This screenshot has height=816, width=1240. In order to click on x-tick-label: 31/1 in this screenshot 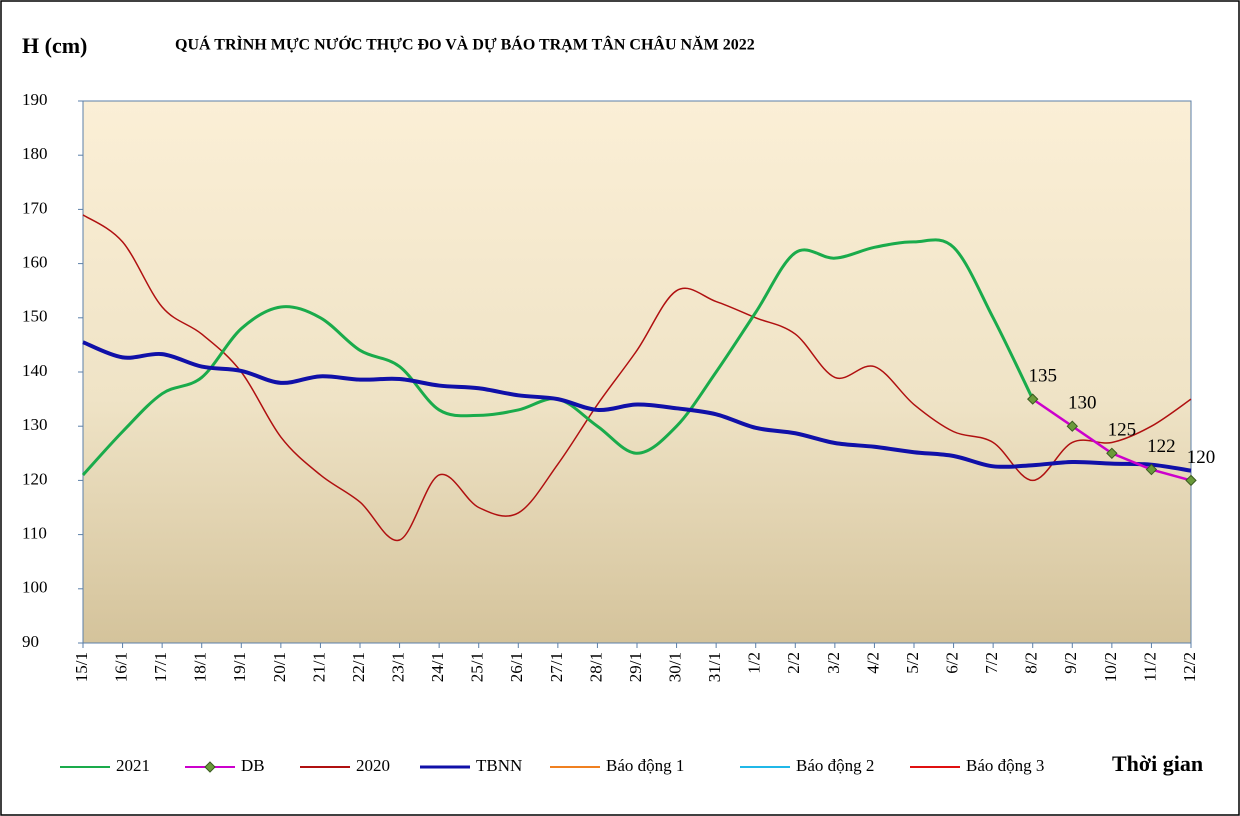, I will do `click(714, 667)`.